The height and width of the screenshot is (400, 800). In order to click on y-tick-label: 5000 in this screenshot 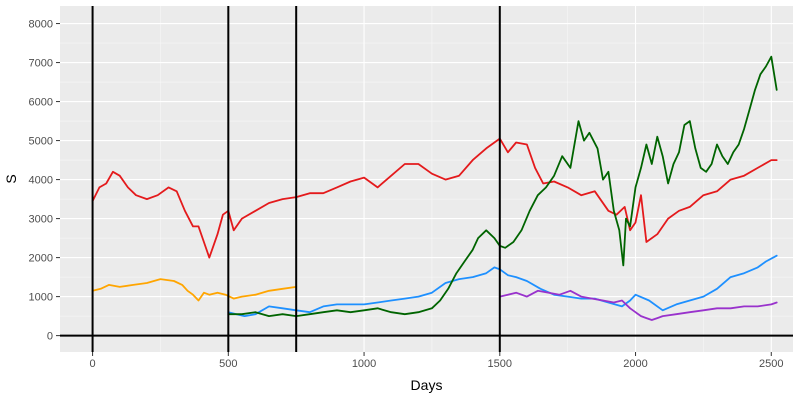, I will do `click(41, 142)`.